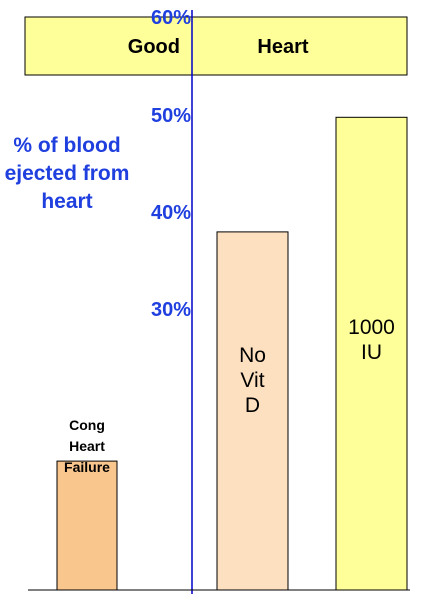  Describe the element at coordinates (171, 18) in the screenshot. I see `y-tick-label: 60%` at that location.